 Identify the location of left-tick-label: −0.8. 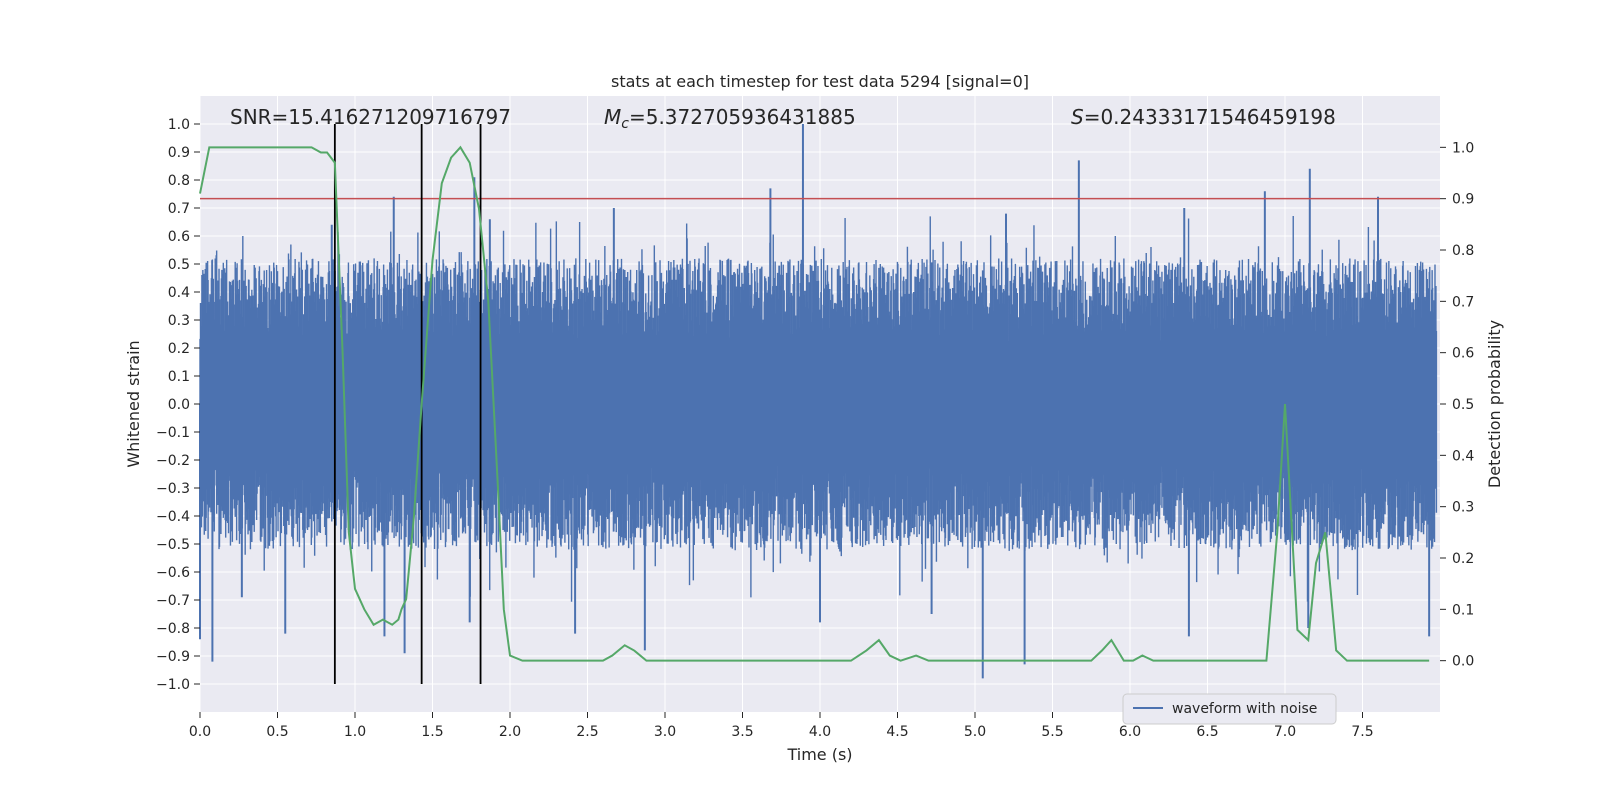
(173, 629).